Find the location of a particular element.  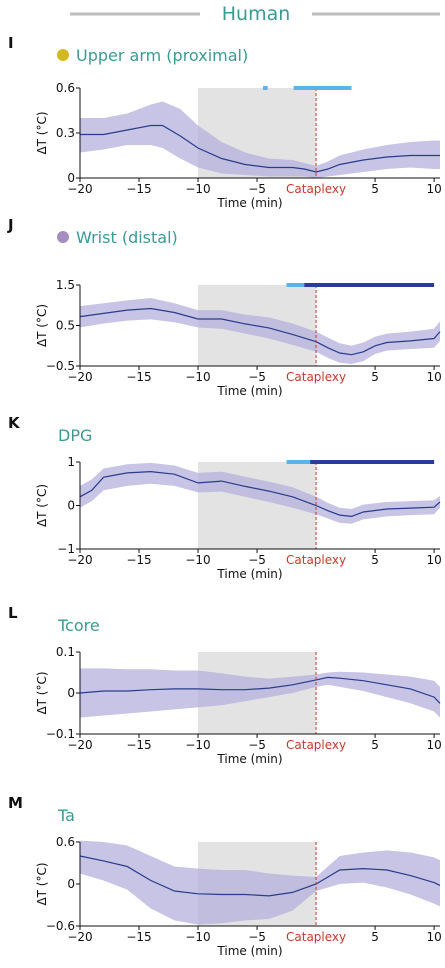

y-tick-label: 1 is located at coordinates (71, 462).